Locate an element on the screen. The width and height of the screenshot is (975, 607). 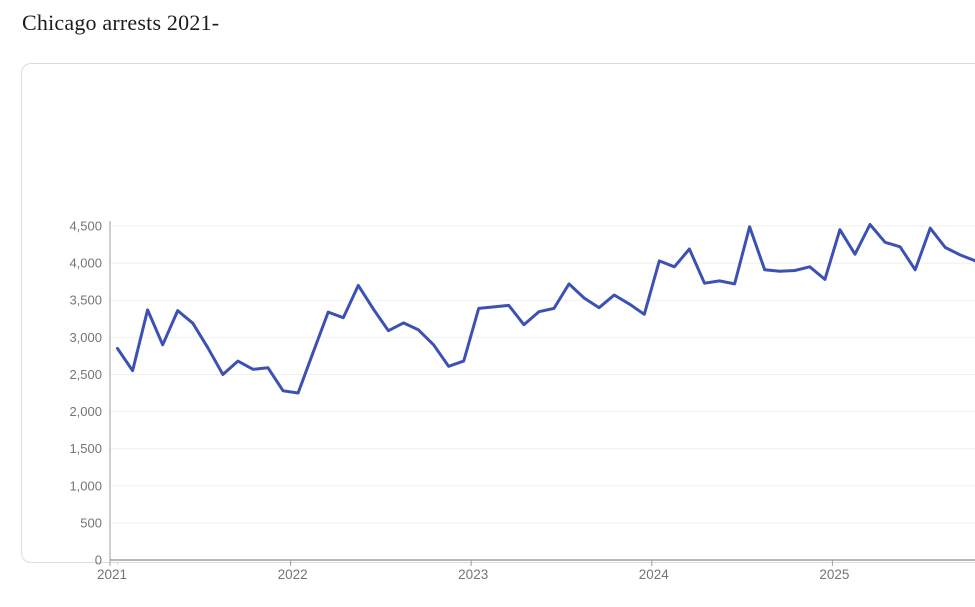
svg-text: 2025 is located at coordinates (834, 574).